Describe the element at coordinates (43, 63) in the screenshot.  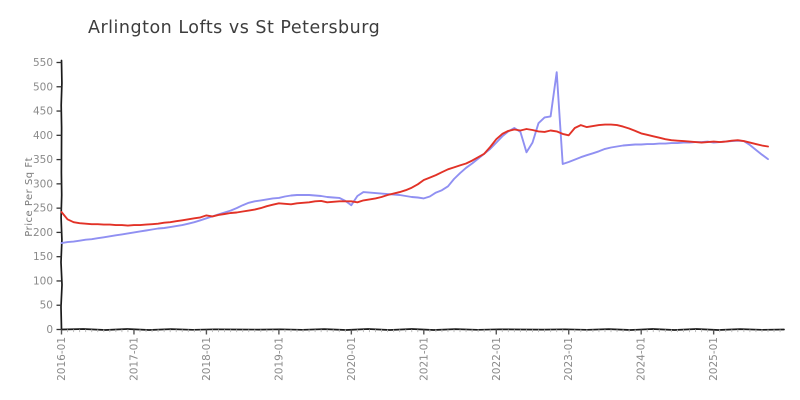
I see `y-tick-label: 550` at that location.